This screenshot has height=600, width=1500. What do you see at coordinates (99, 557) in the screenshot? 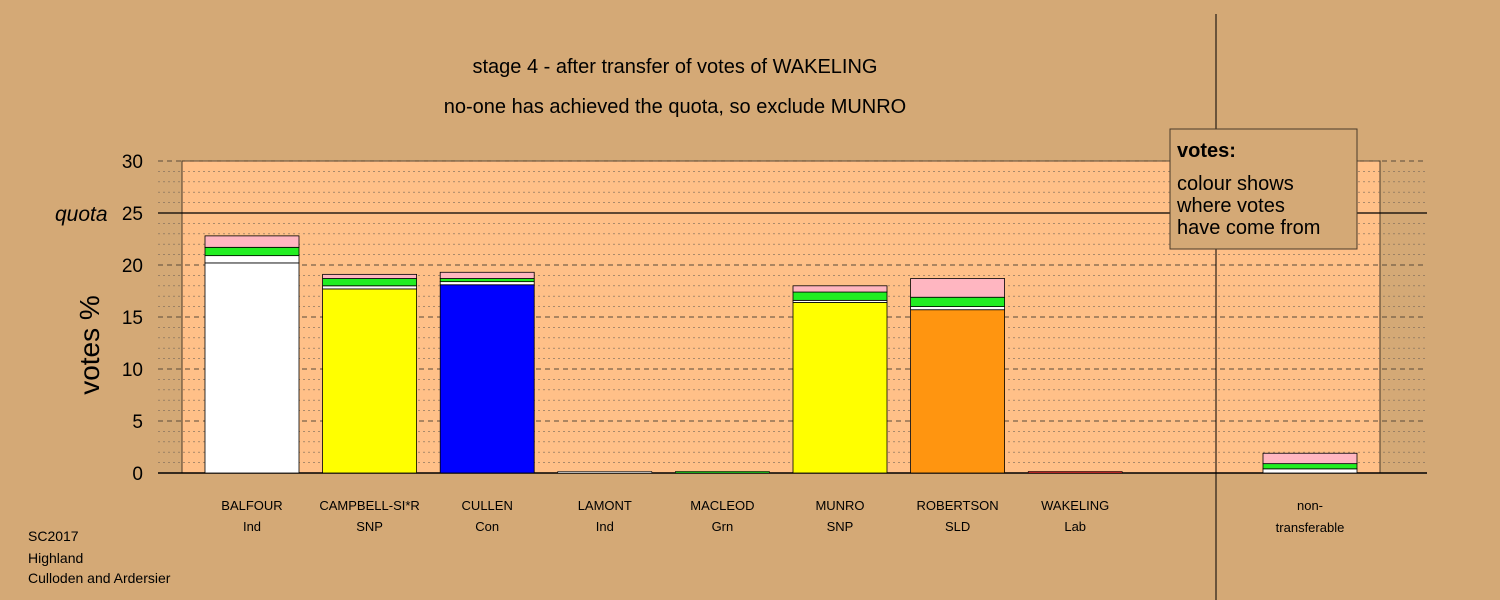
I see `footer: SC2017 Highland Culloden and Ardersier` at bounding box center [99, 557].